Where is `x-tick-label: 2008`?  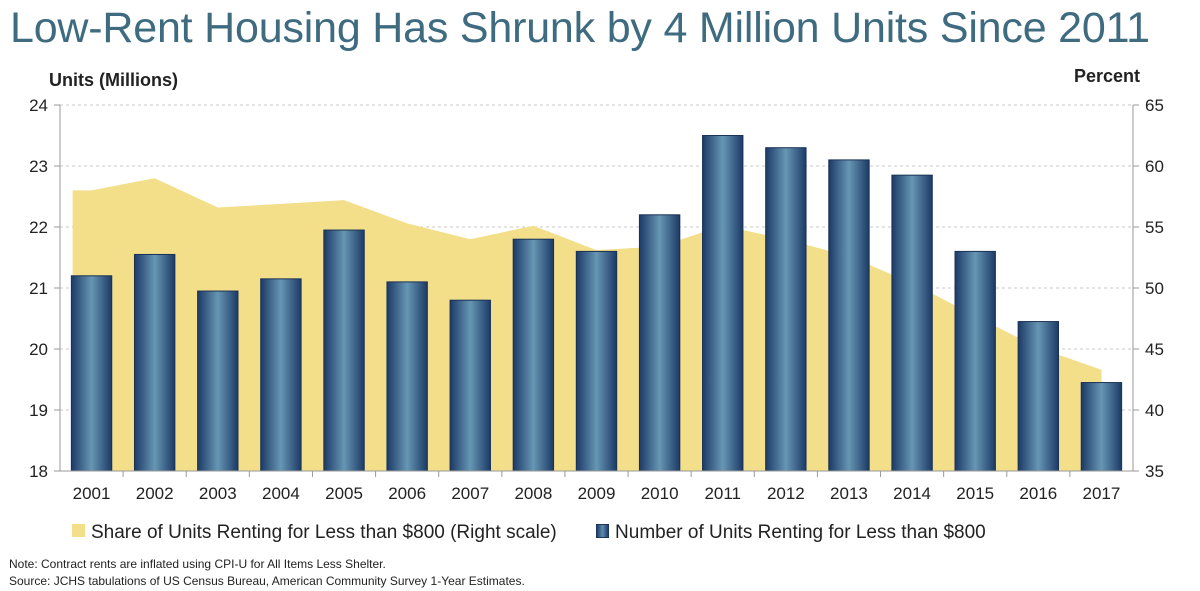 x-tick-label: 2008 is located at coordinates (533, 493).